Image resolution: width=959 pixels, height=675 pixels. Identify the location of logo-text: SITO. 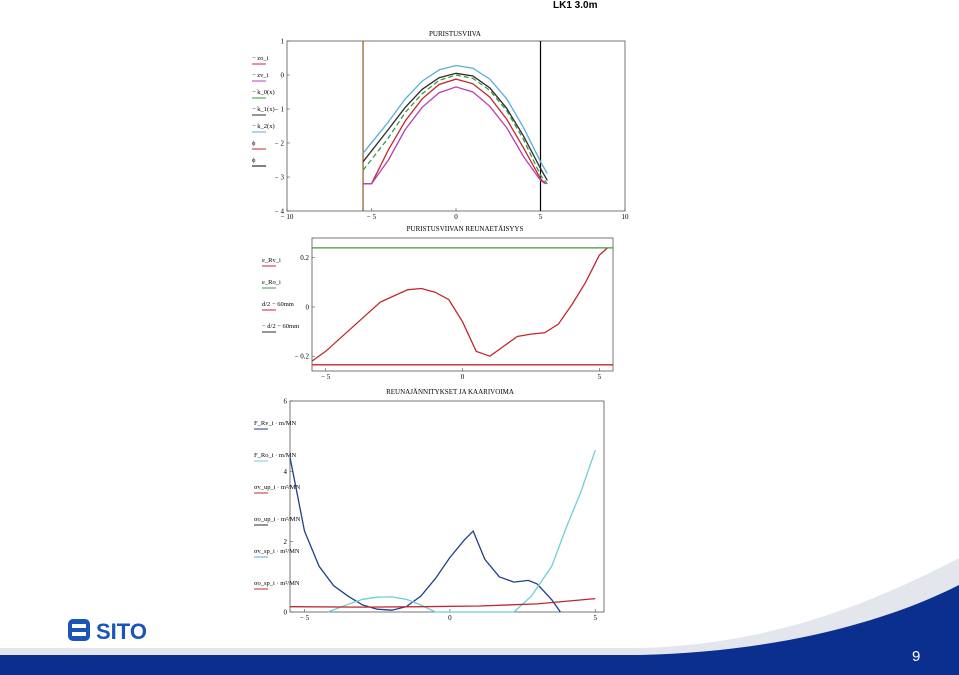
(121, 631).